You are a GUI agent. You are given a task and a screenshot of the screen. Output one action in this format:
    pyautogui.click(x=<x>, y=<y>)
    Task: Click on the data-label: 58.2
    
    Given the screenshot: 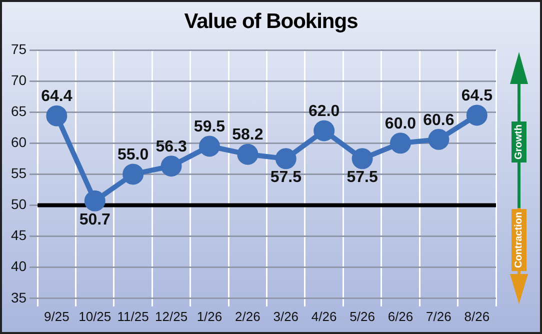 What is the action you would take?
    pyautogui.click(x=248, y=135)
    